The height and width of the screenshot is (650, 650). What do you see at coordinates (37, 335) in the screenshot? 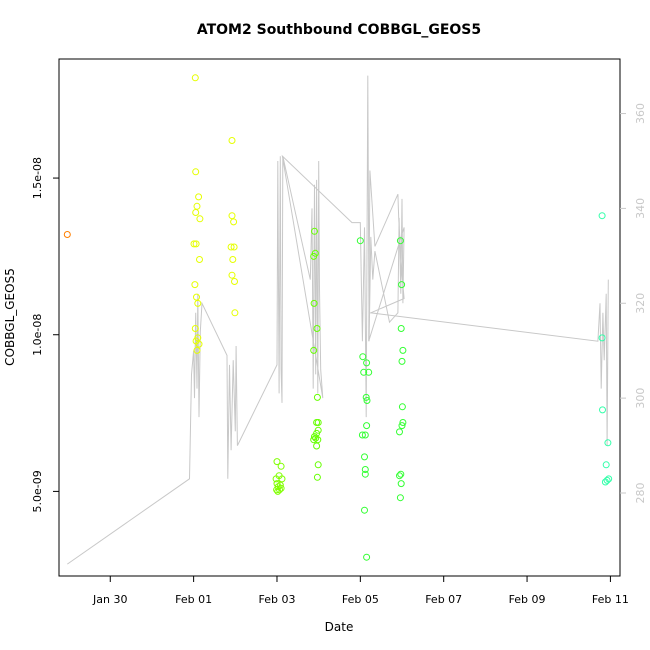
I see `y-tick-label: 1.0e-08` at bounding box center [37, 335].